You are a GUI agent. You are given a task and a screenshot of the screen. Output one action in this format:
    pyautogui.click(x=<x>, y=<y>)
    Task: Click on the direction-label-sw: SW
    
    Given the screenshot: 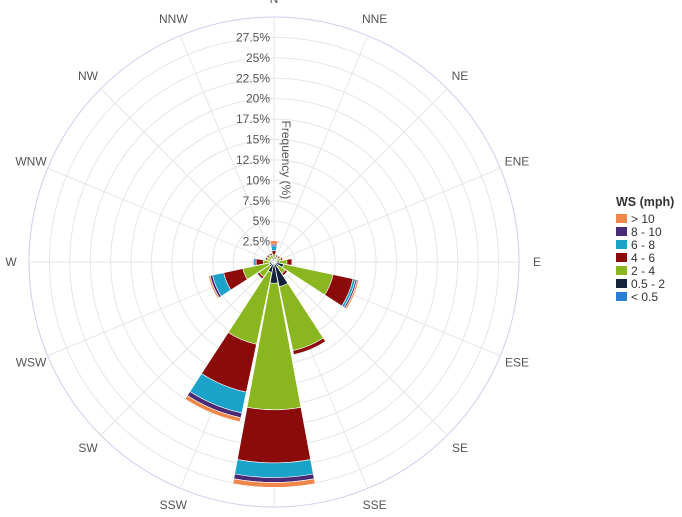 What is the action you would take?
    pyautogui.click(x=88, y=448)
    